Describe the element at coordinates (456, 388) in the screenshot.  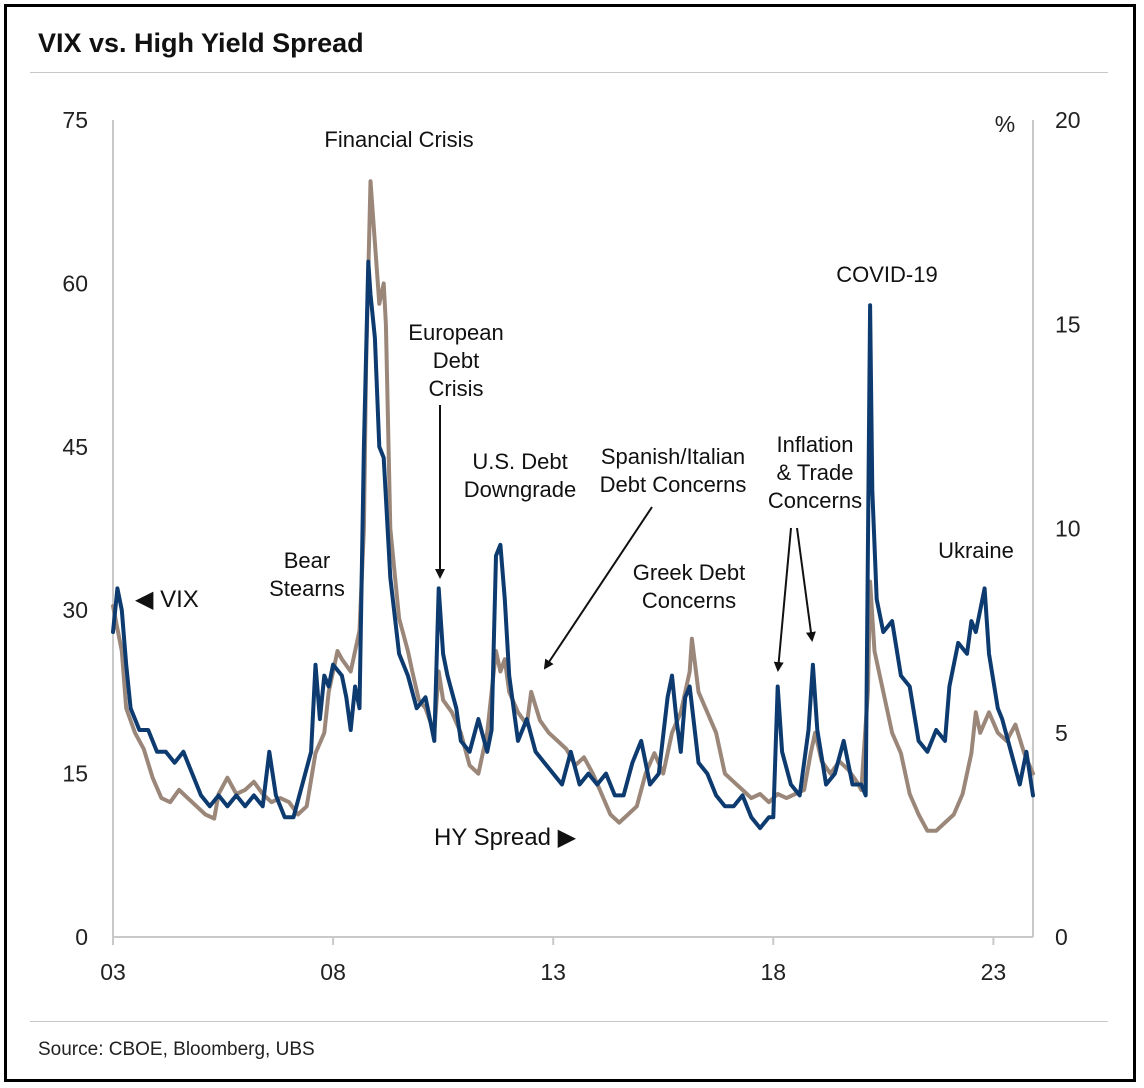
I see `annotation-line: Crisis` at that location.